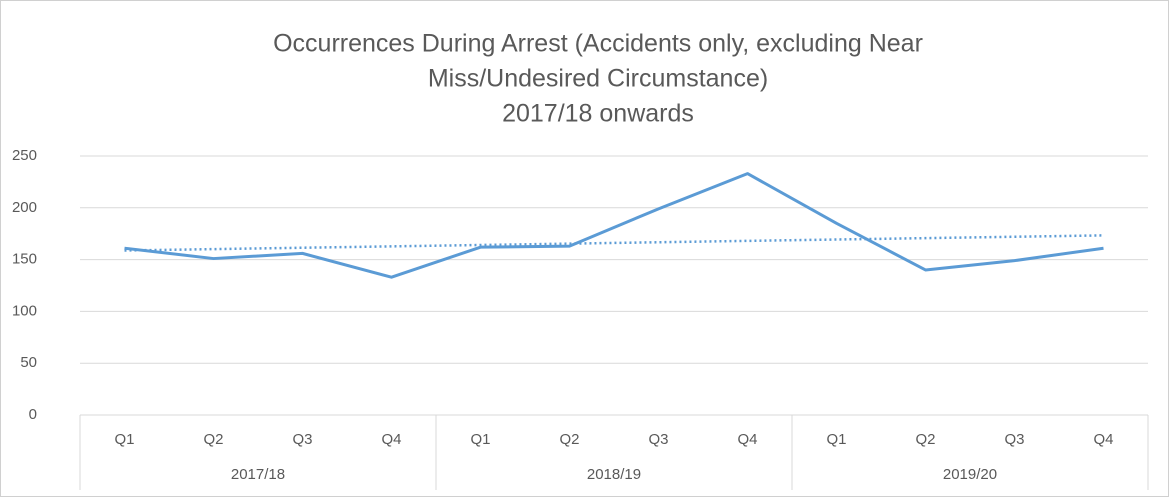 This screenshot has width=1171, height=498. I want to click on group-label: 2019/20, so click(970, 474).